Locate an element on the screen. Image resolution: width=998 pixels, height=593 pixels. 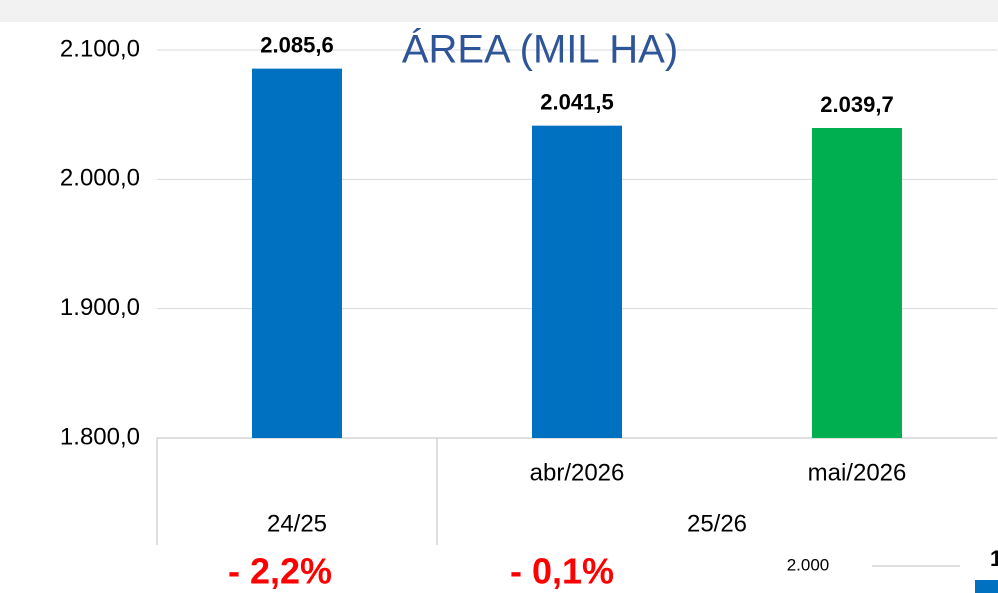
fragment-text: 1 is located at coordinates (994, 558).